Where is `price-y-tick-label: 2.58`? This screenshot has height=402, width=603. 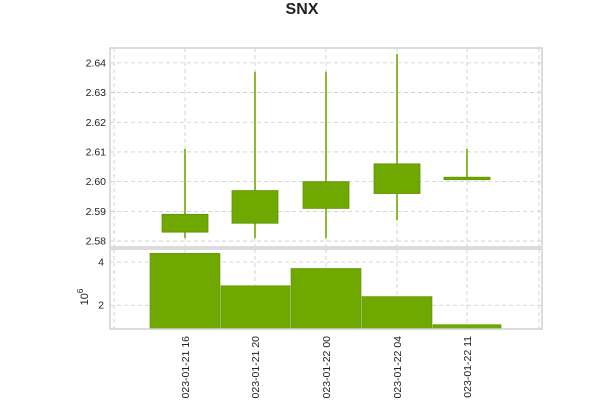
price-y-tick-label: 2.58 is located at coordinates (96, 242).